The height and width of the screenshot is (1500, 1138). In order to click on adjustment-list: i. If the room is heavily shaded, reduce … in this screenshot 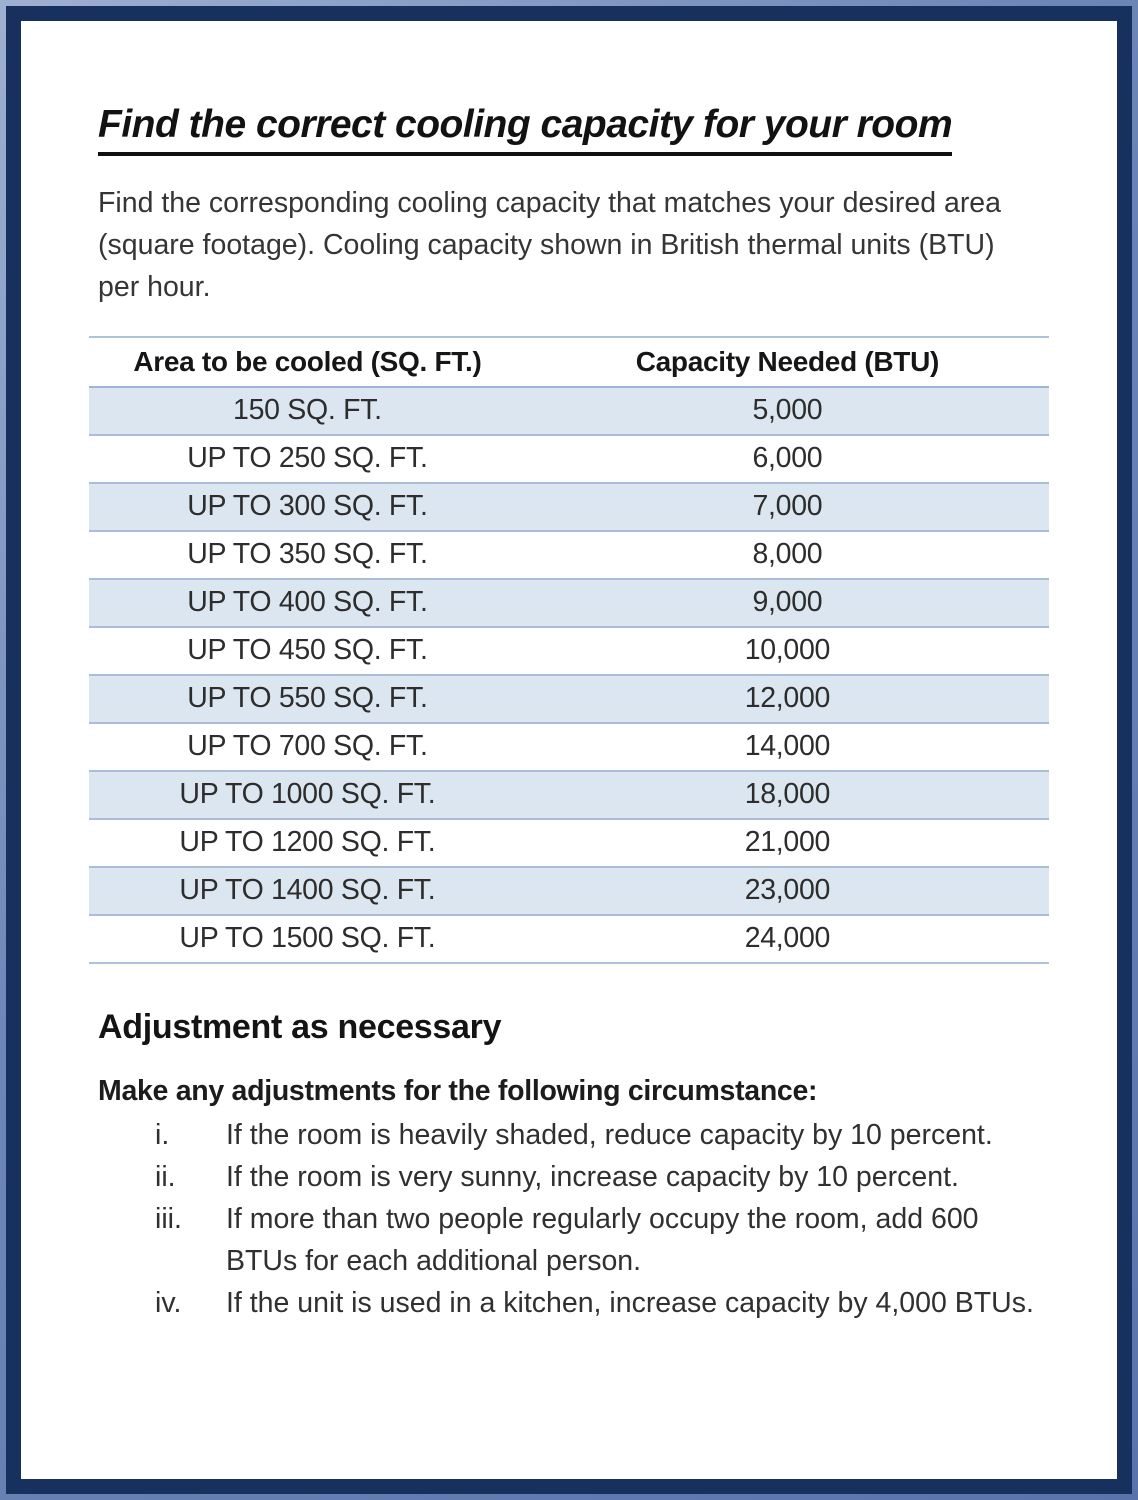, I will do `click(571, 1219)`.